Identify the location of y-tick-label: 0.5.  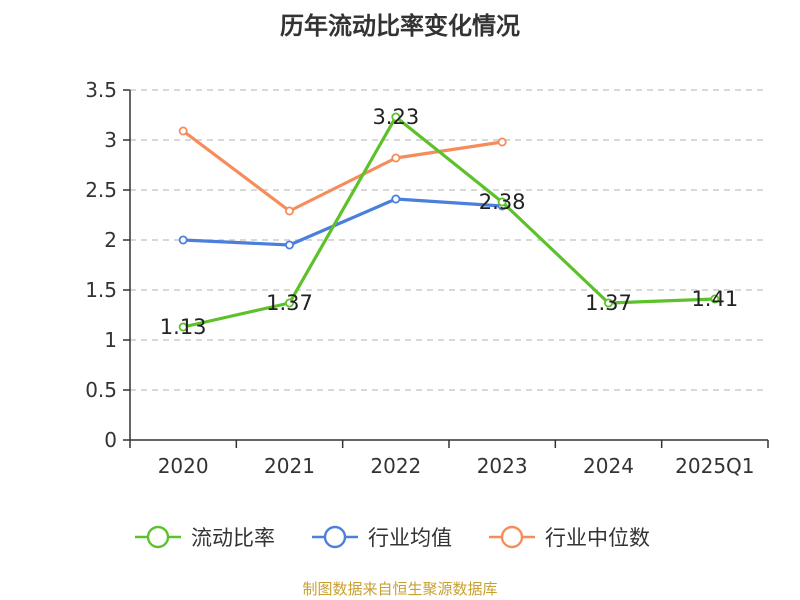
(101, 390).